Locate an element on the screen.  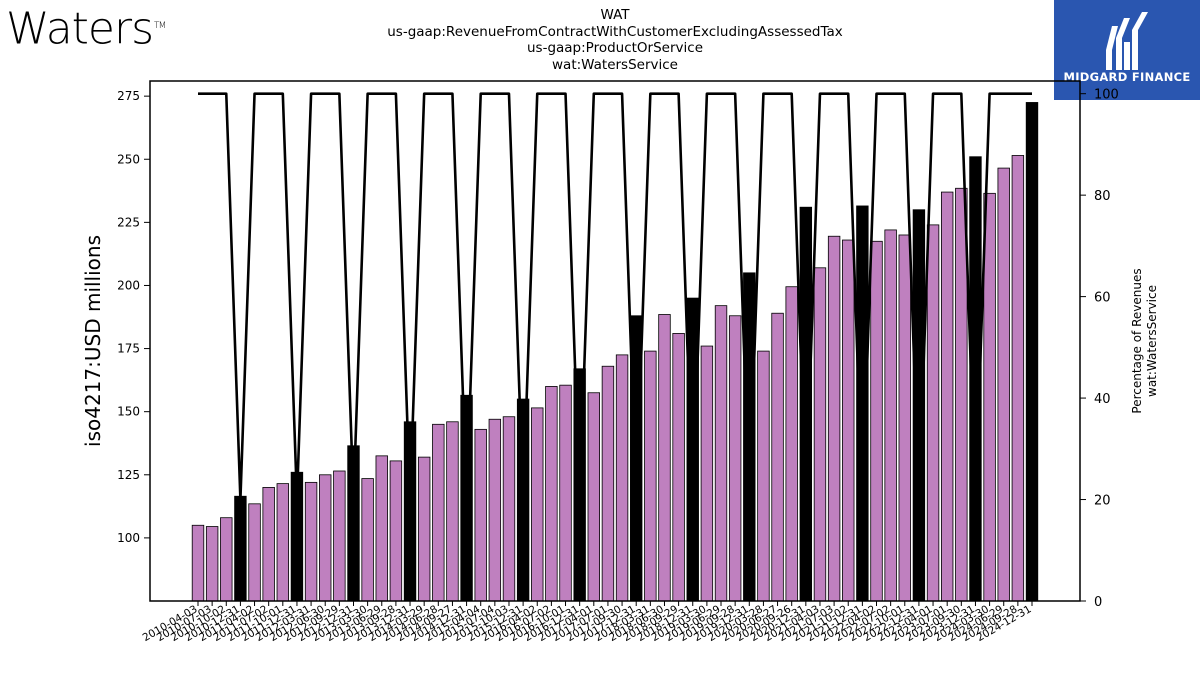
y-tick-label: 200 is located at coordinates (128, 285).